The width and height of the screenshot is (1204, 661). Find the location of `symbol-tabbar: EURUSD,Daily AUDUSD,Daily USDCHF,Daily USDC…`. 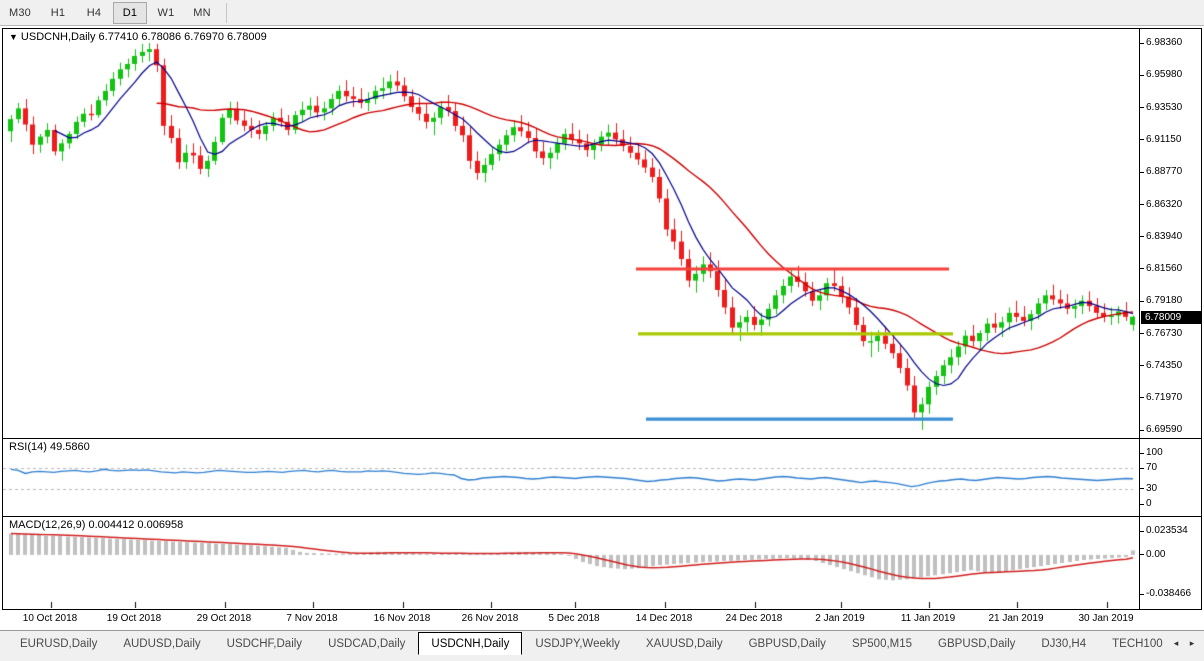

symbol-tabbar: EURUSD,Daily AUDUSD,Daily USDCHF,Daily USDC… is located at coordinates (602, 645).